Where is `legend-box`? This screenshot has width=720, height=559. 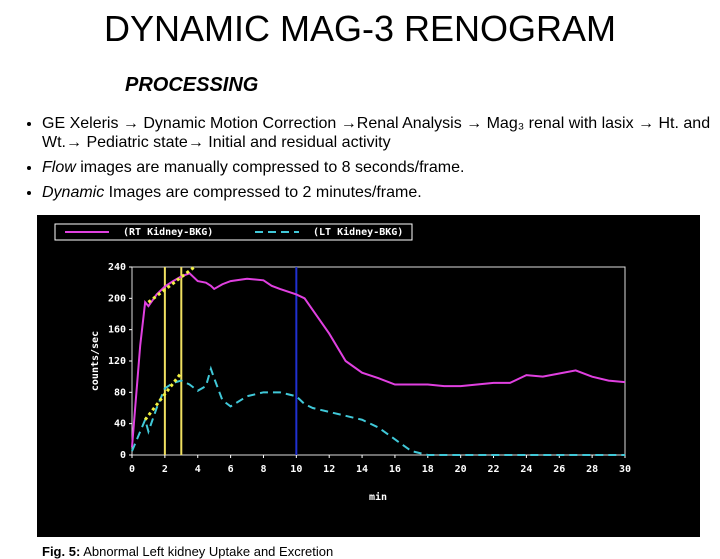 legend-box is located at coordinates (233, 232).